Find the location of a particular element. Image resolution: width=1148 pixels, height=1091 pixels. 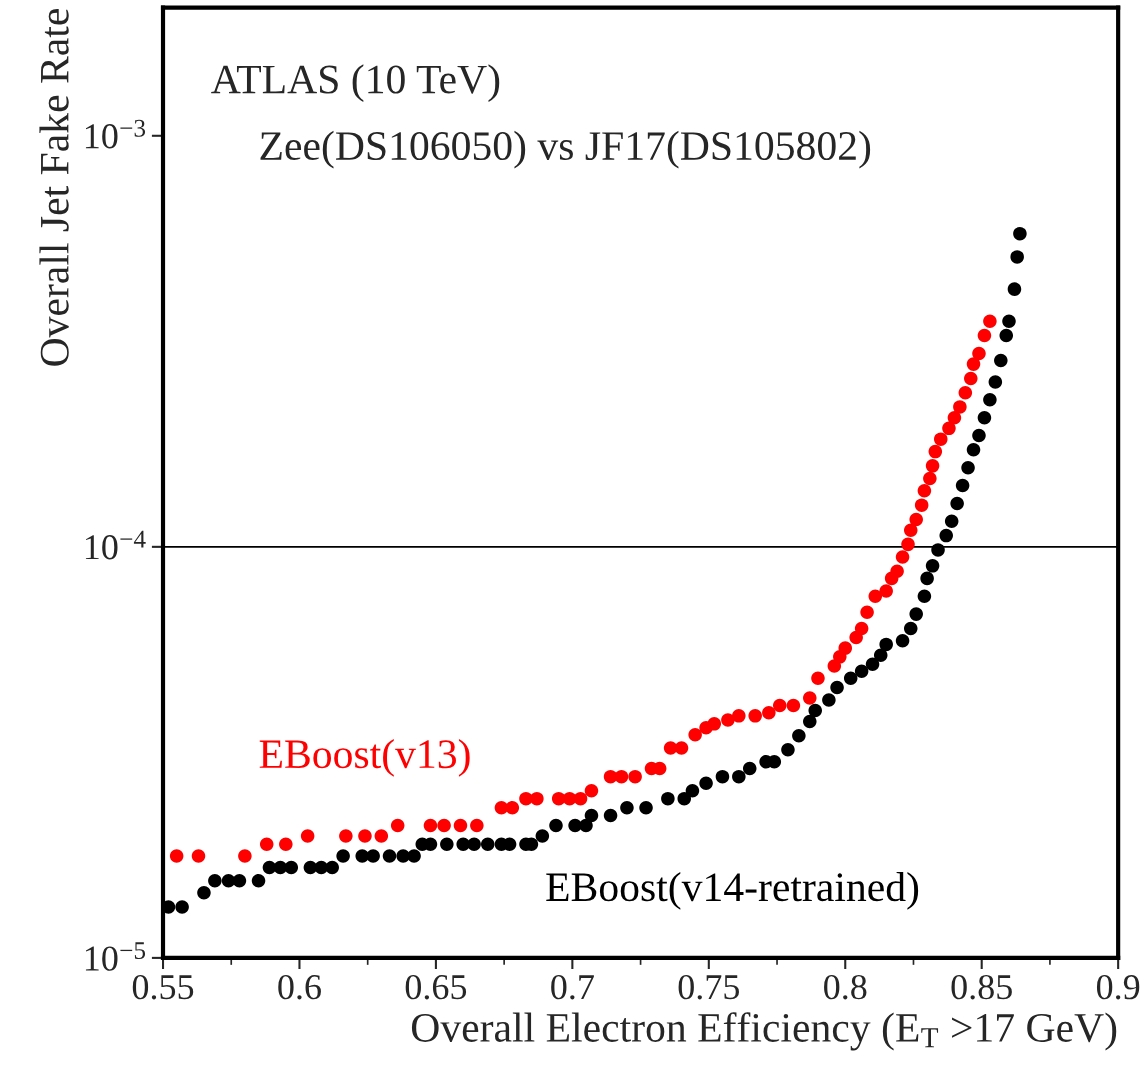

x-tick-label: 0.9 is located at coordinates (1118, 987).